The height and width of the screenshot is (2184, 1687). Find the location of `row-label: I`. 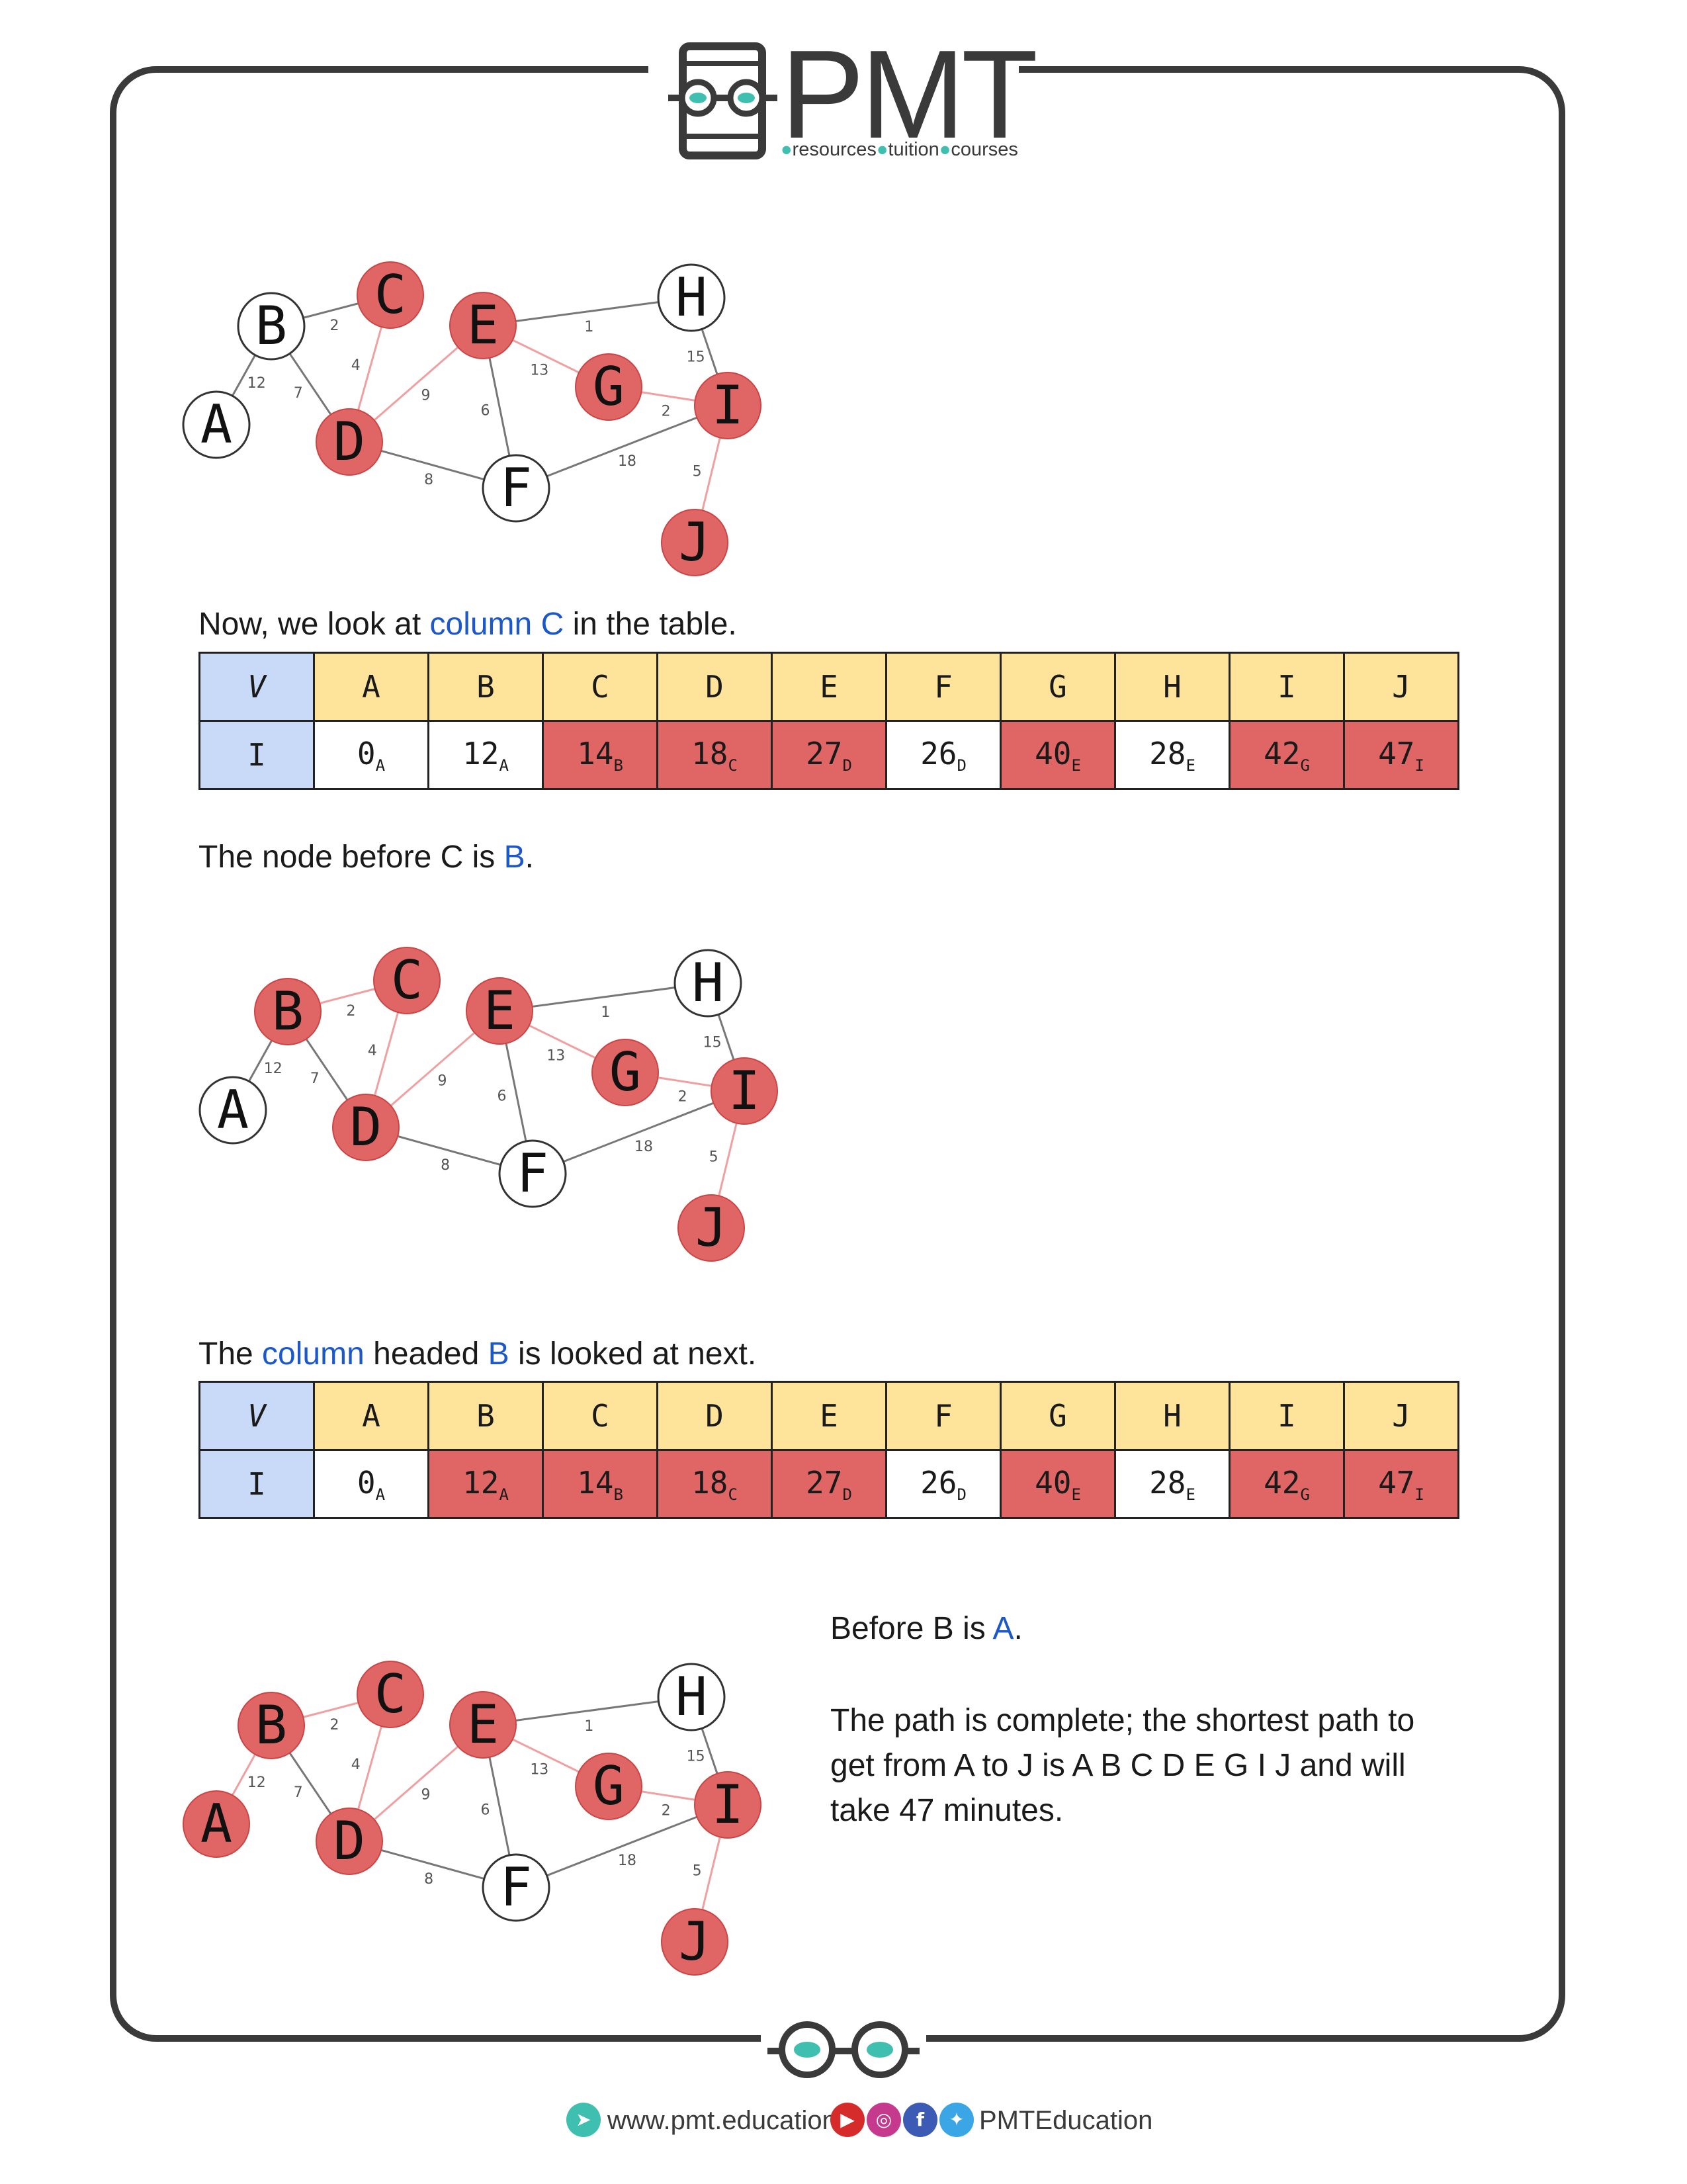

row-label: I is located at coordinates (256, 755).